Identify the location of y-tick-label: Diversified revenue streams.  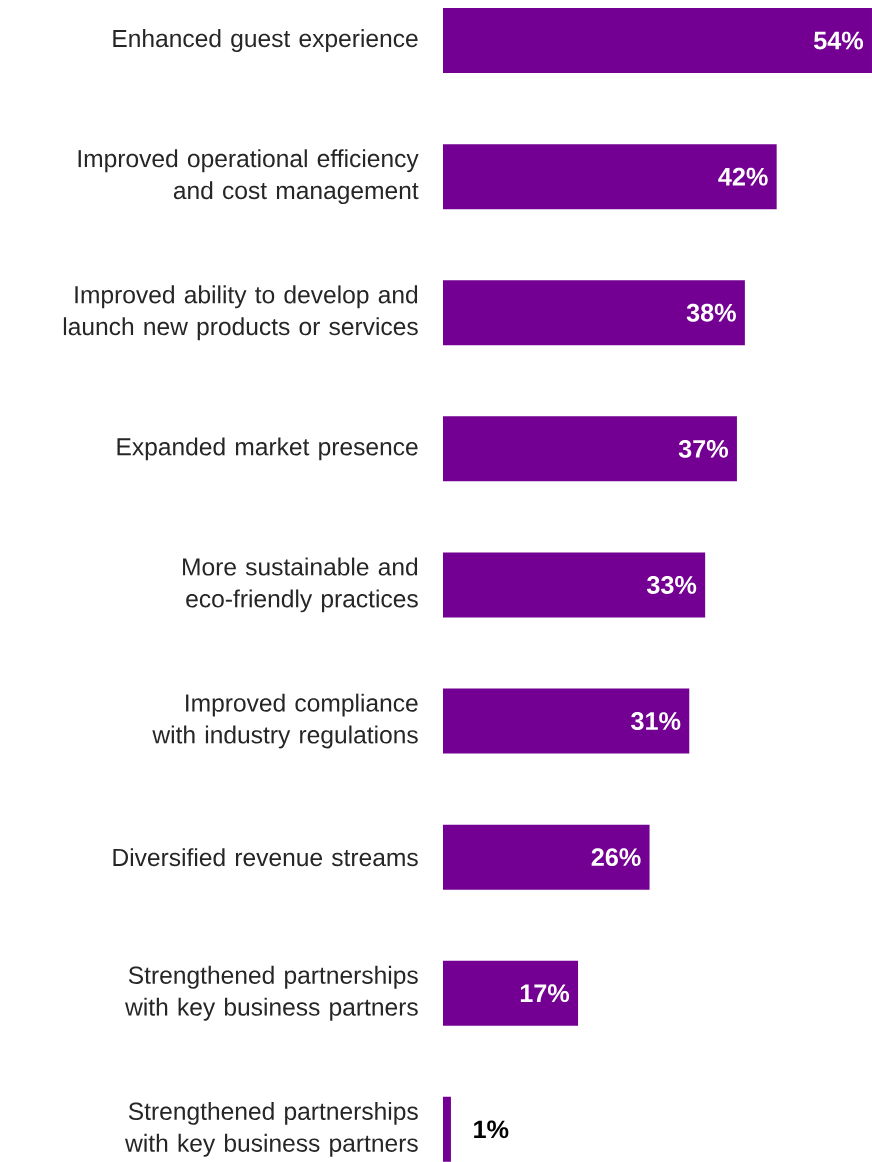
(265, 857).